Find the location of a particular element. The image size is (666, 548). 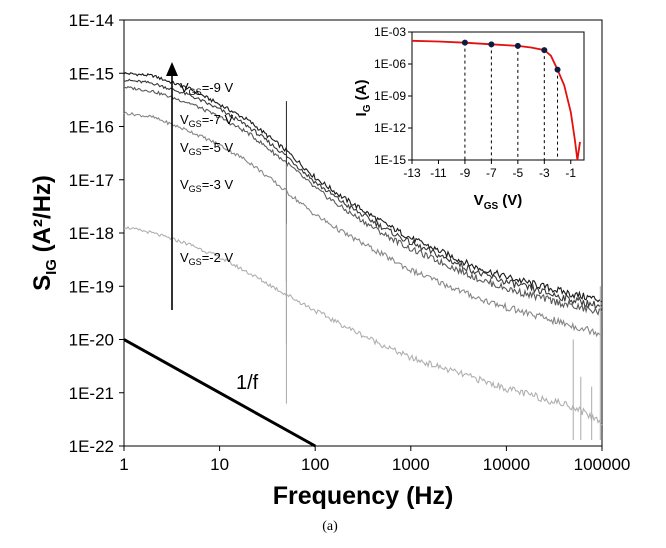

series-label: VGS=-7 V is located at coordinates (206, 120).